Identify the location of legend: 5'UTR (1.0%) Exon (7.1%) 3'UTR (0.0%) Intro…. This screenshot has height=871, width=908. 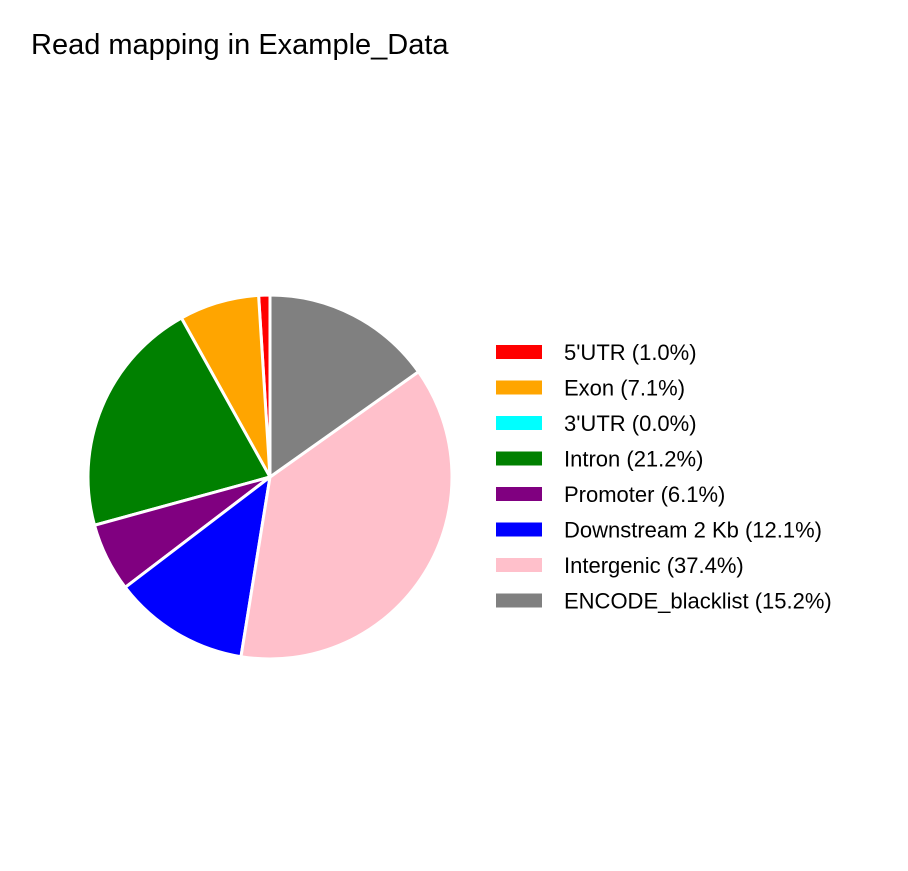
(664, 477).